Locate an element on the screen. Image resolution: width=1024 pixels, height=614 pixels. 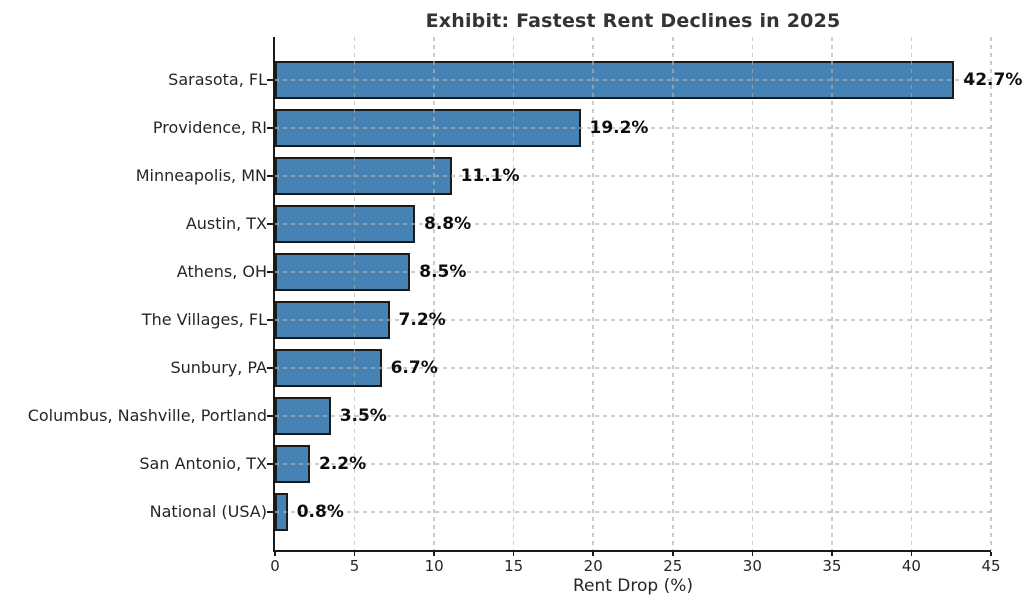
category-label: National (USA) is located at coordinates (208, 511).